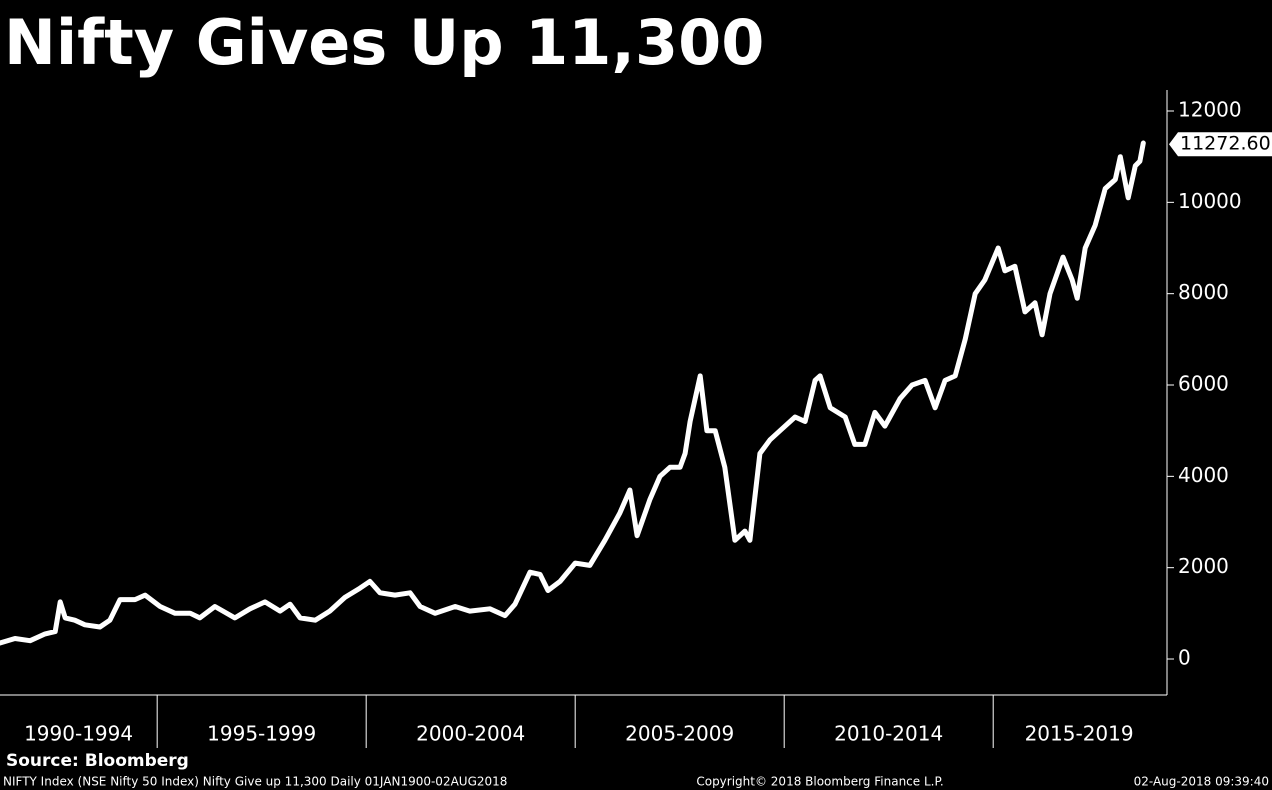  What do you see at coordinates (1203, 566) in the screenshot?
I see `y-tick-label: 2000` at bounding box center [1203, 566].